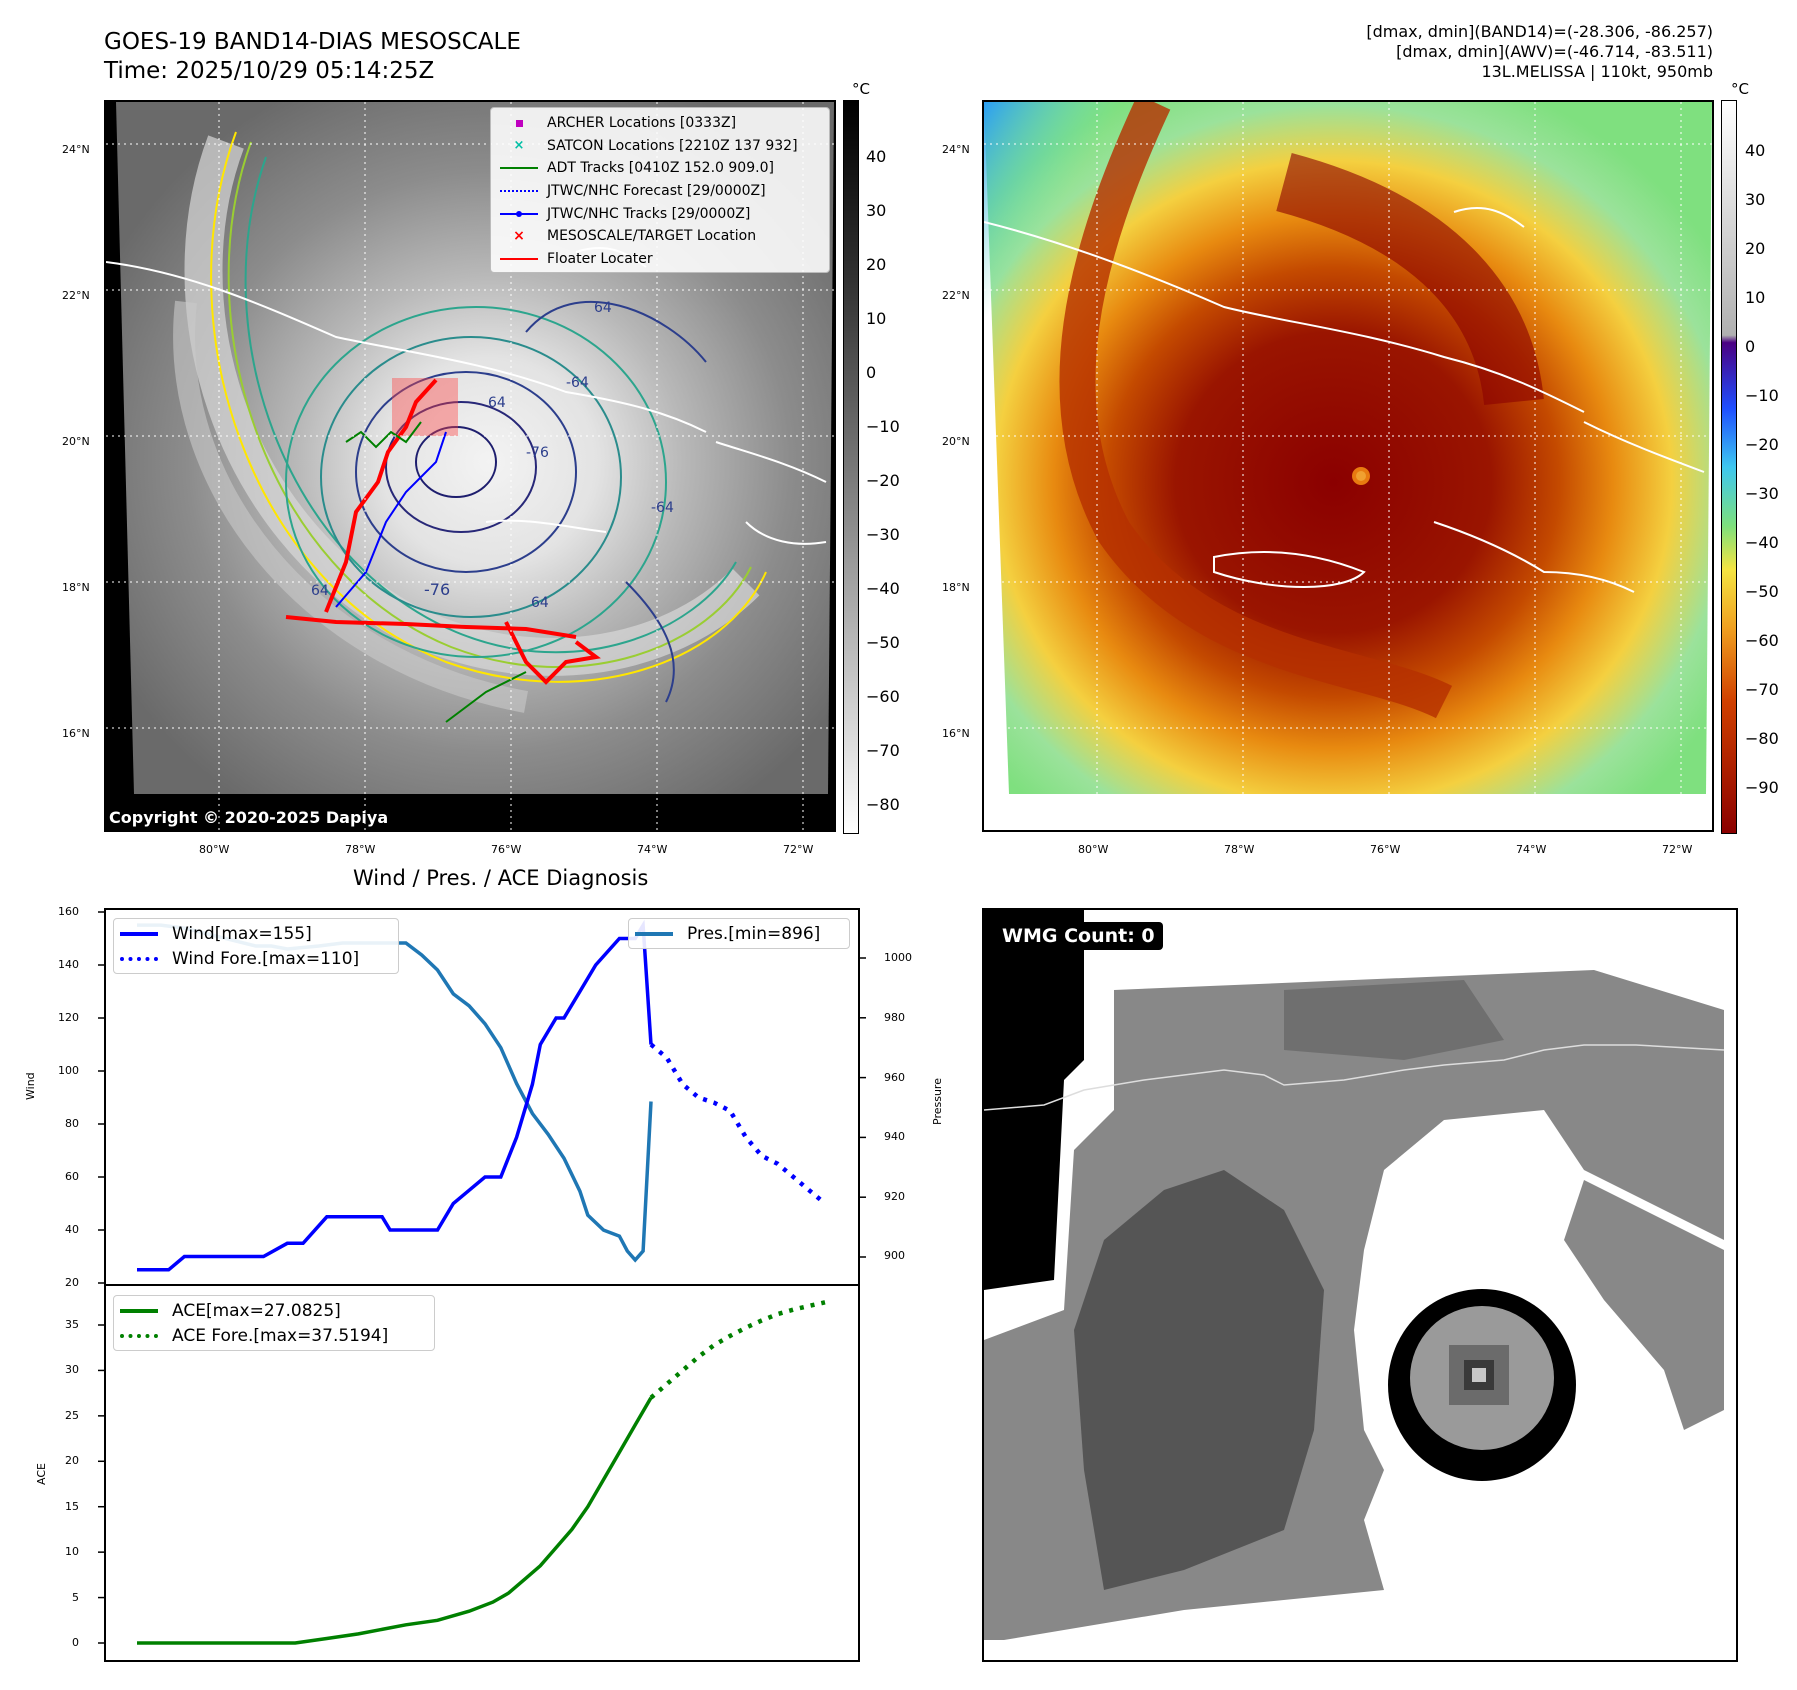 The height and width of the screenshot is (1690, 1797). I want to click on legend-entry-tracks: JTWC/NHC Tracks [29/0000Z], so click(660, 213).